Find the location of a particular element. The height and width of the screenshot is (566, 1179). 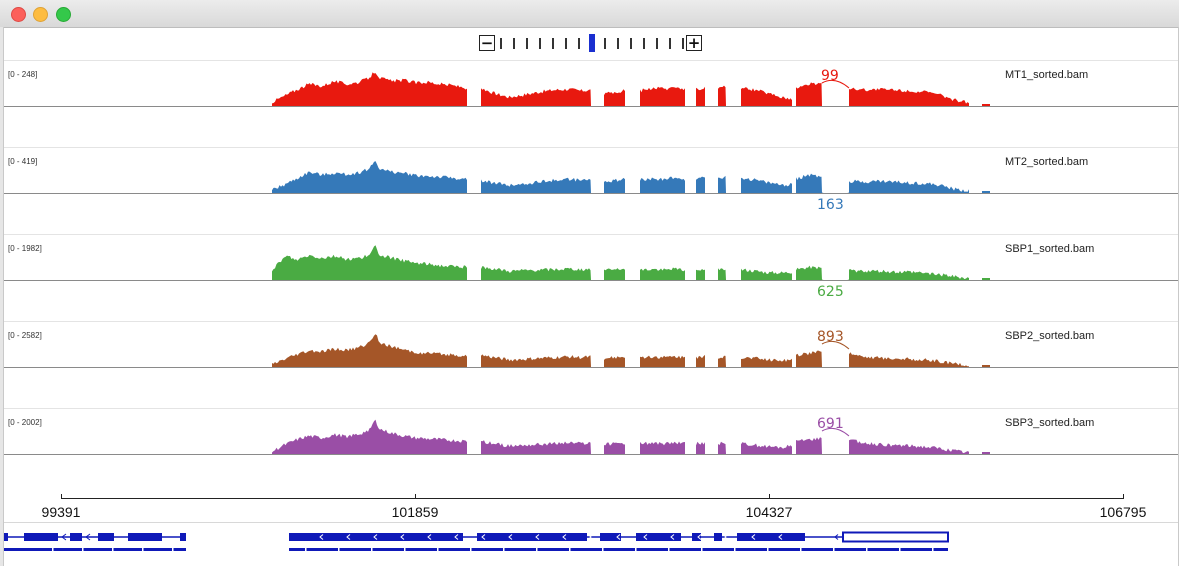

junction-count-label: 691 is located at coordinates (830, 424).